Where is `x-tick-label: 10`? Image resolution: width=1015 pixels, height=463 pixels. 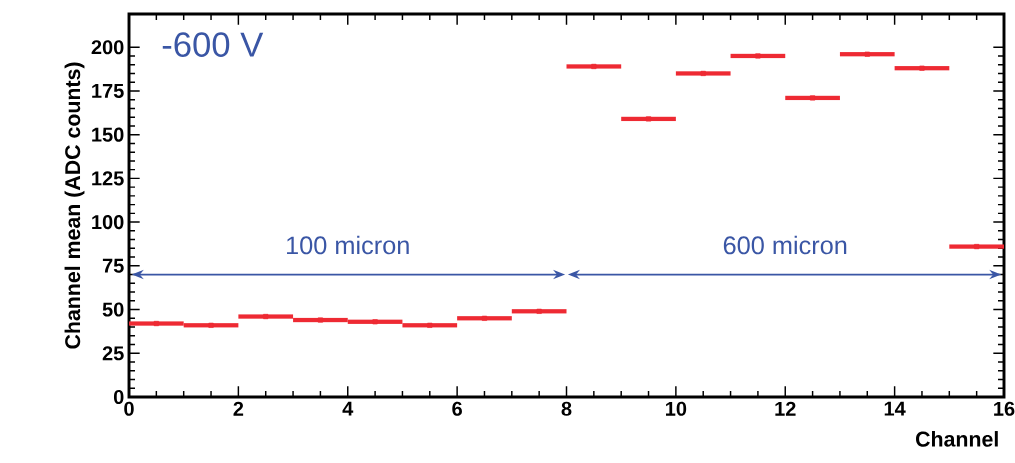
x-tick-label: 10 is located at coordinates (676, 408).